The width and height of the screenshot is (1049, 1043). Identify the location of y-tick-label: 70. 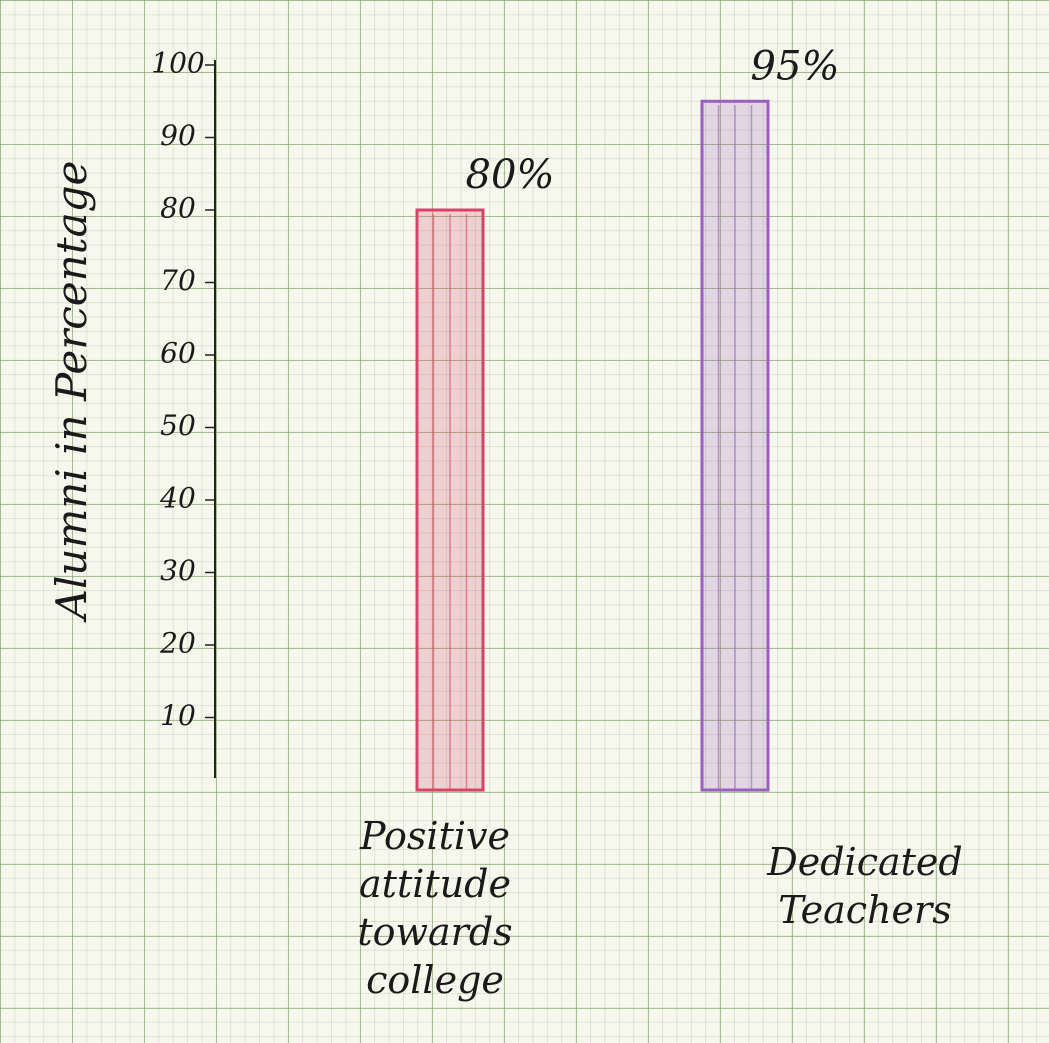
(178, 280).